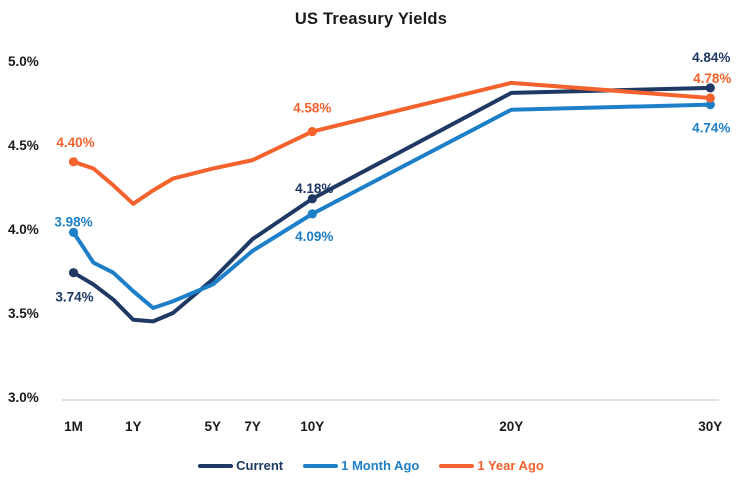  I want to click on data-point-marker-current-1m, so click(73, 273).